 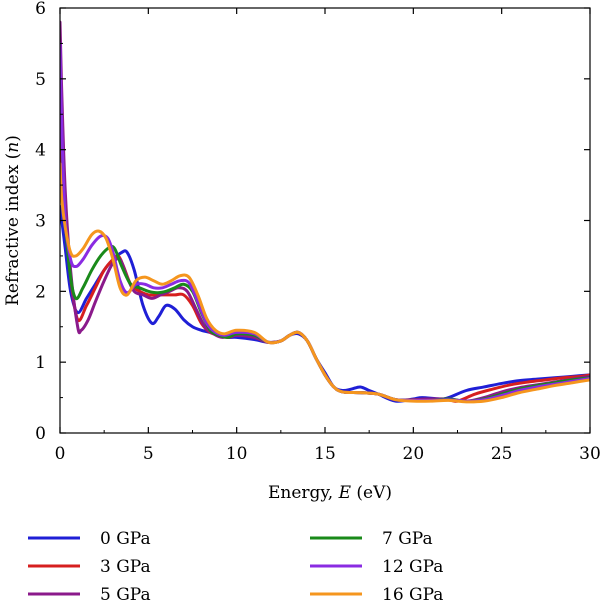 What do you see at coordinates (125, 539) in the screenshot?
I see `legend-label-0: 0 GPa` at bounding box center [125, 539].